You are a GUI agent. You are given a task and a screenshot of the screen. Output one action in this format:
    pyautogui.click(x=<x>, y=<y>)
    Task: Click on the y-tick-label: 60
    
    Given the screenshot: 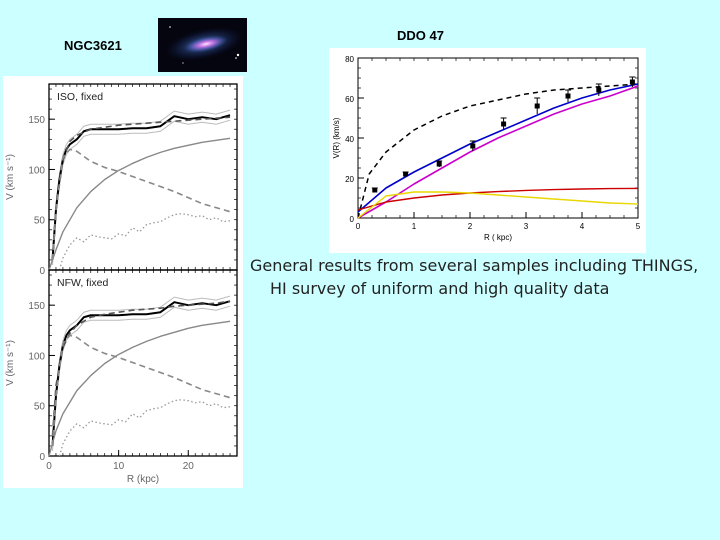 What is the action you would take?
    pyautogui.click(x=349, y=99)
    